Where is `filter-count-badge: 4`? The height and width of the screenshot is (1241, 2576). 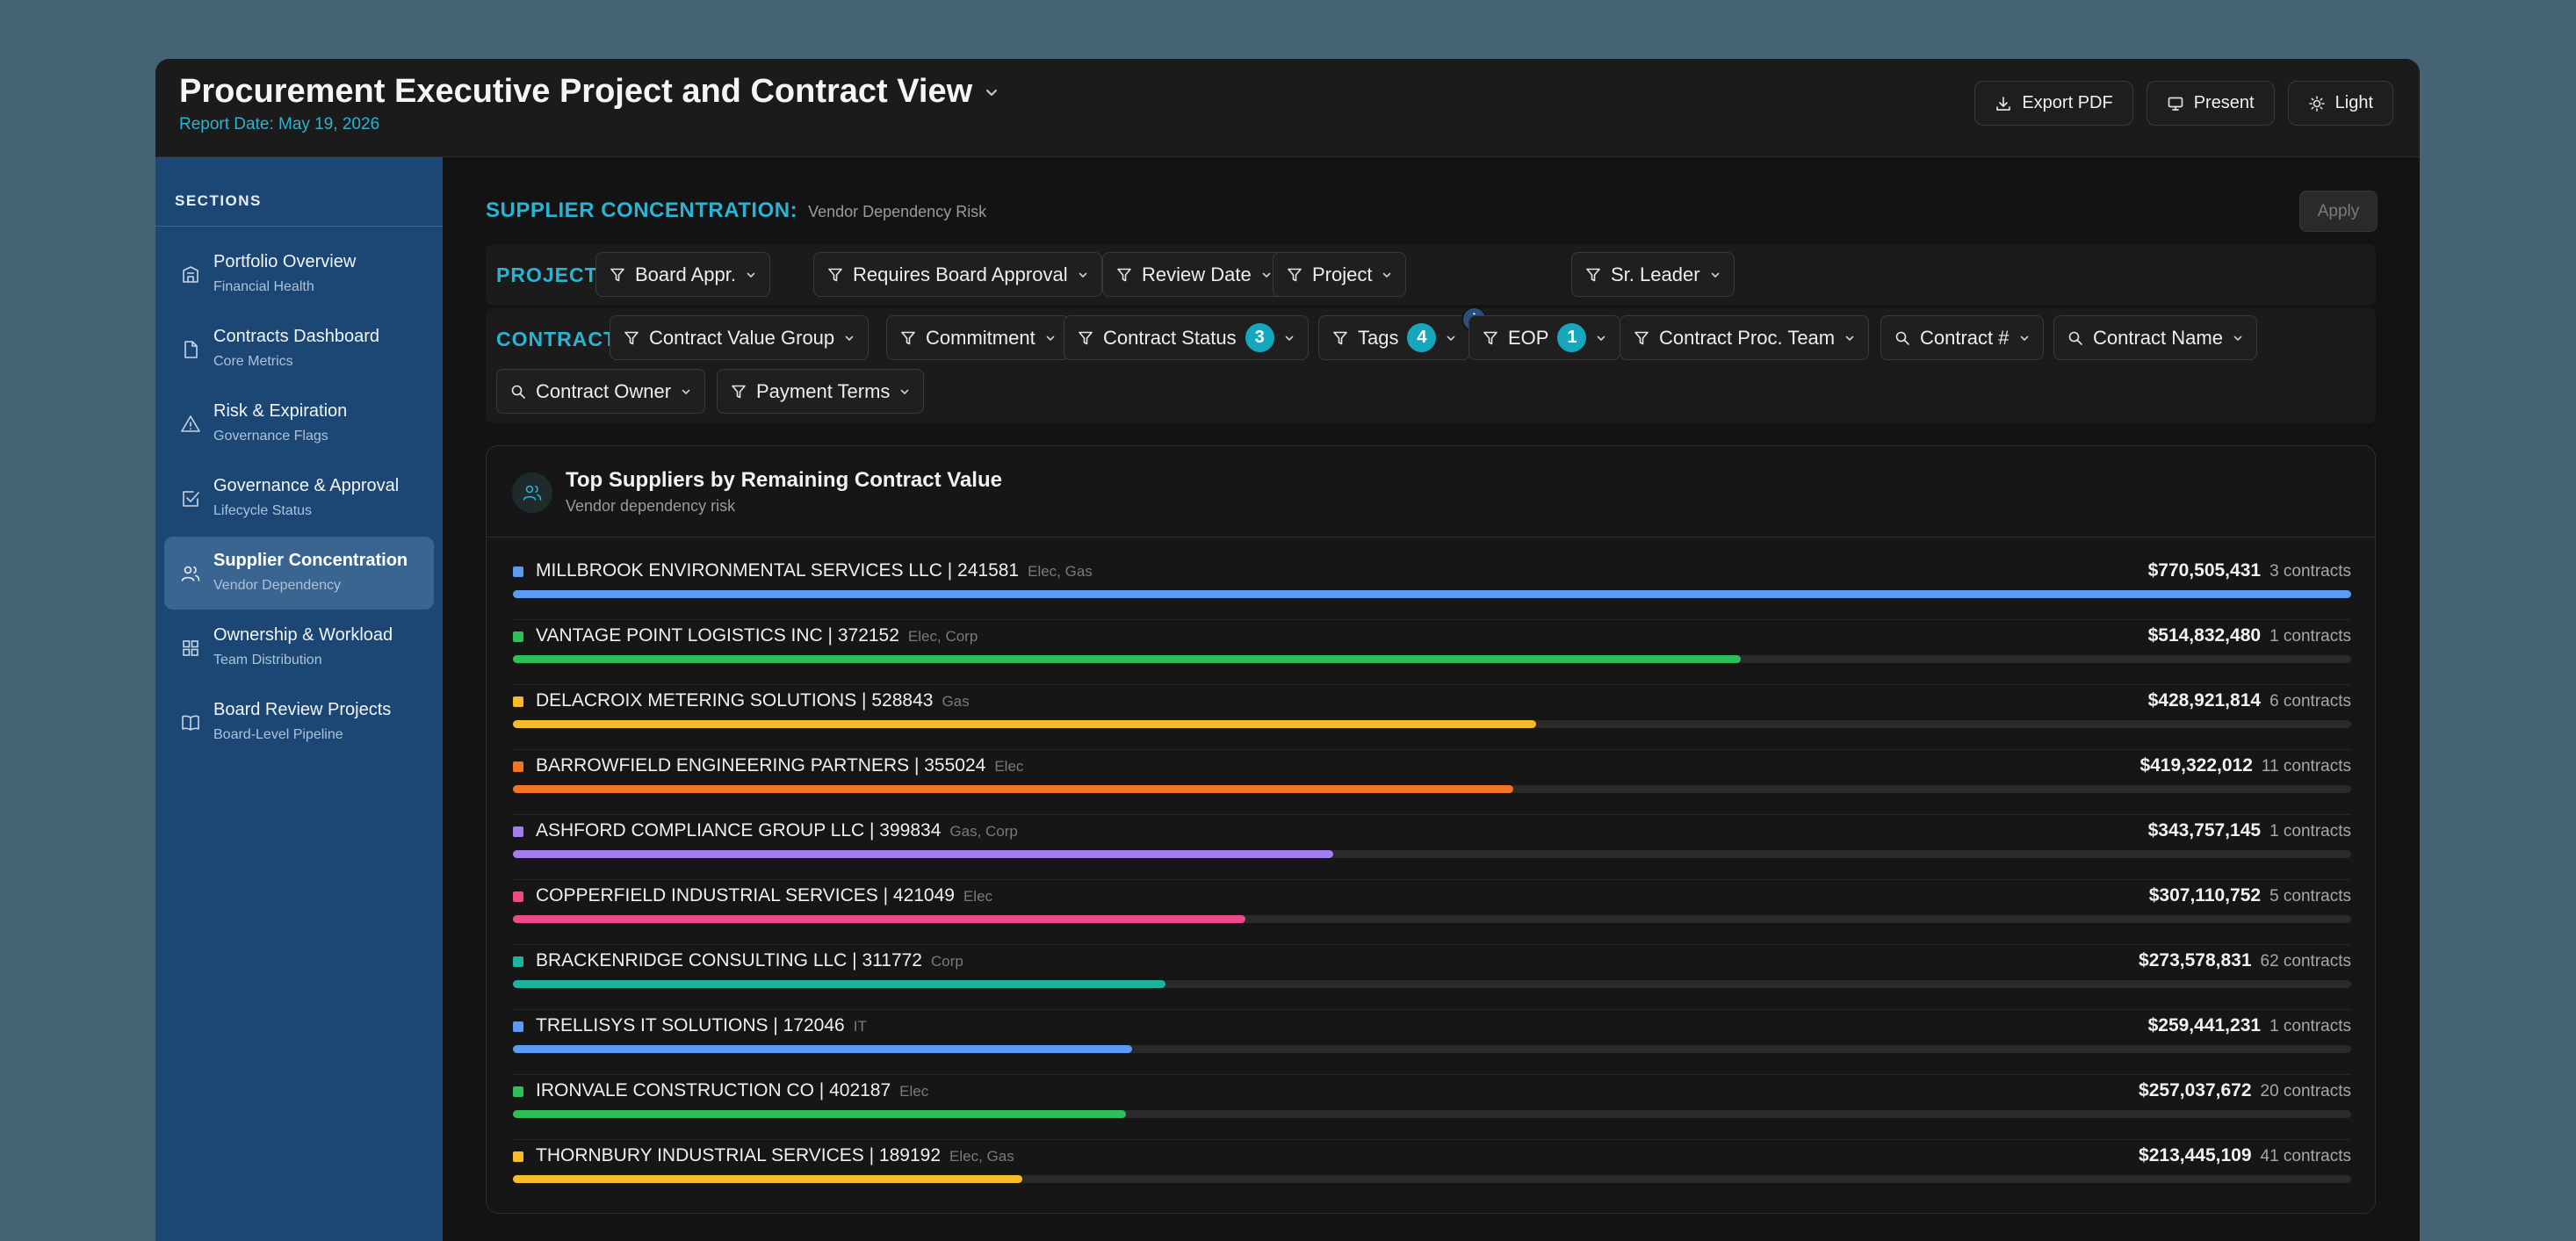 filter-count-badge: 4 is located at coordinates (1422, 338).